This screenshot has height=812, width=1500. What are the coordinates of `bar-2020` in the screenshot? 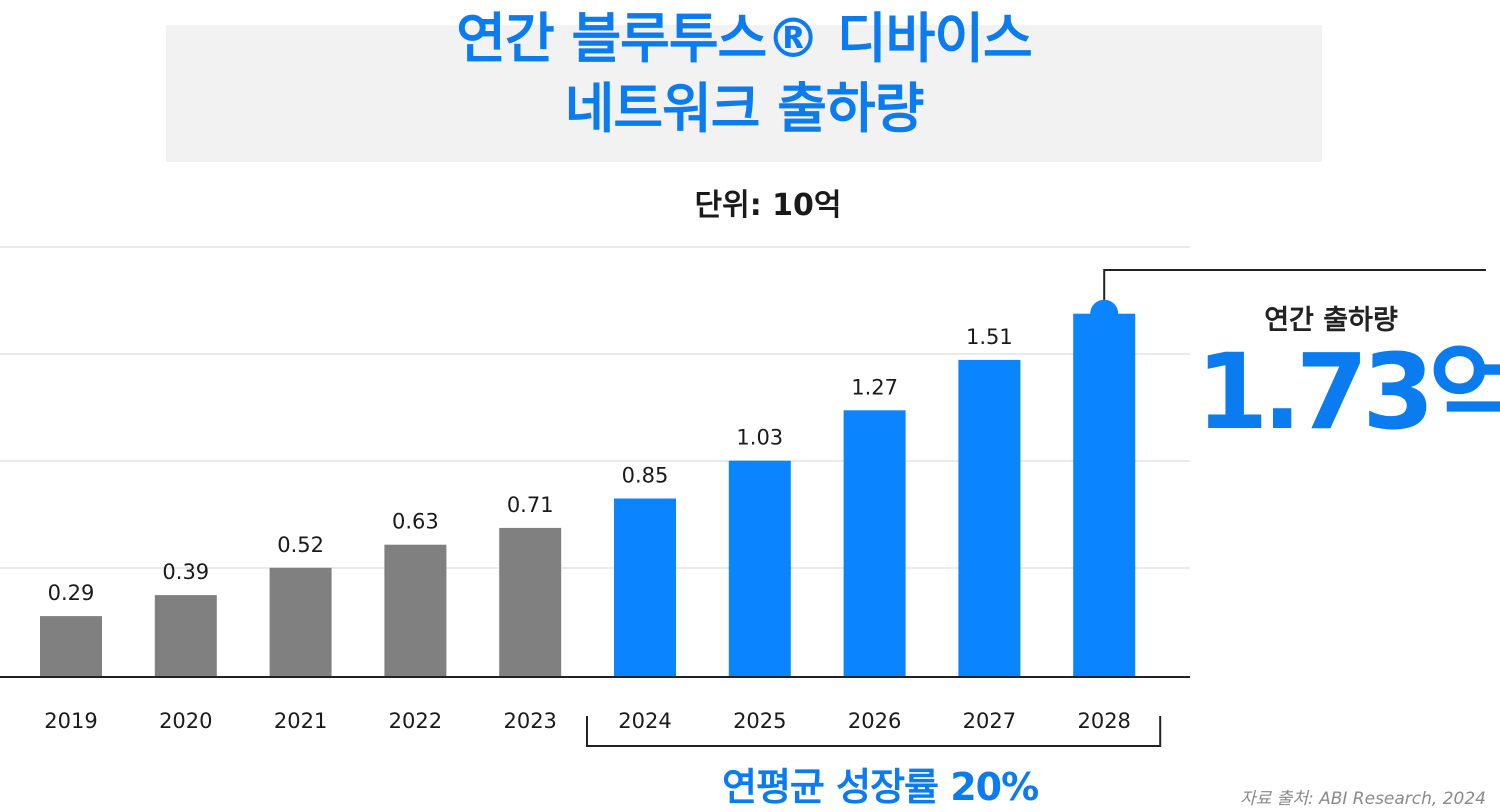 It's located at (185, 636).